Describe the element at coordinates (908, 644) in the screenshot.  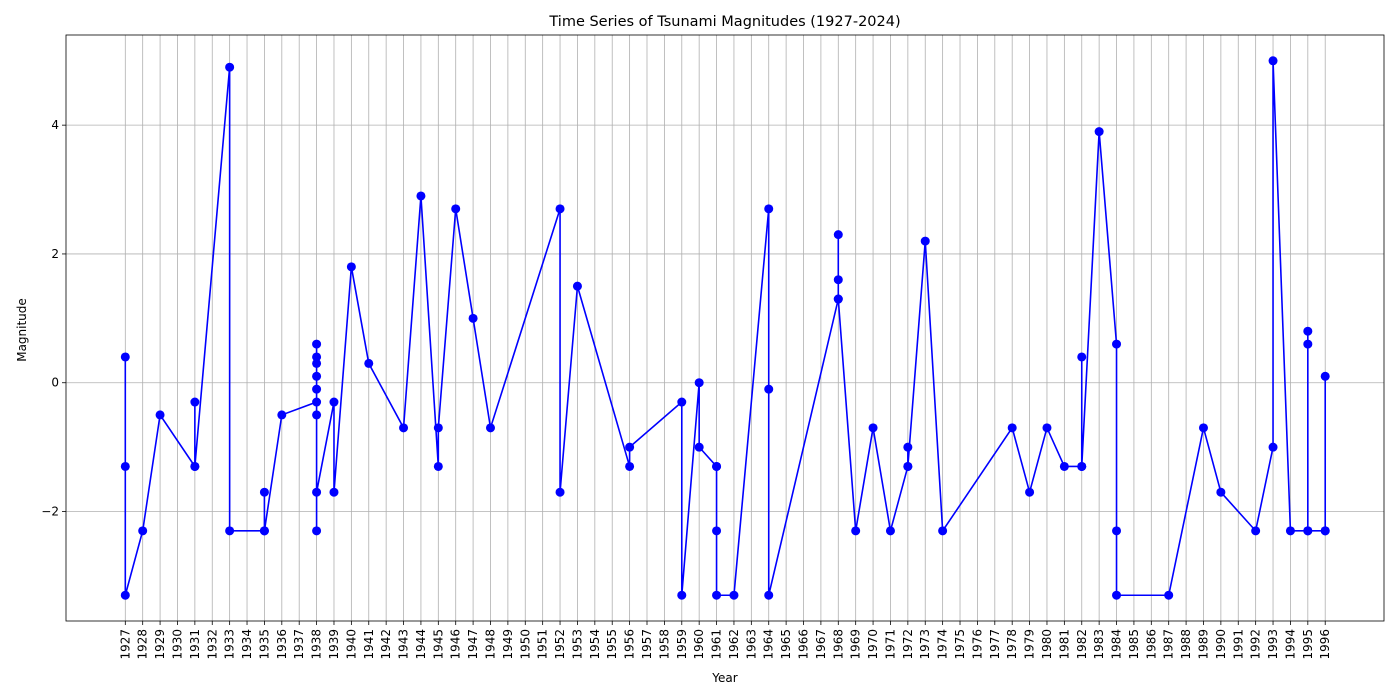
I see `x-tick-label: 1972` at that location.